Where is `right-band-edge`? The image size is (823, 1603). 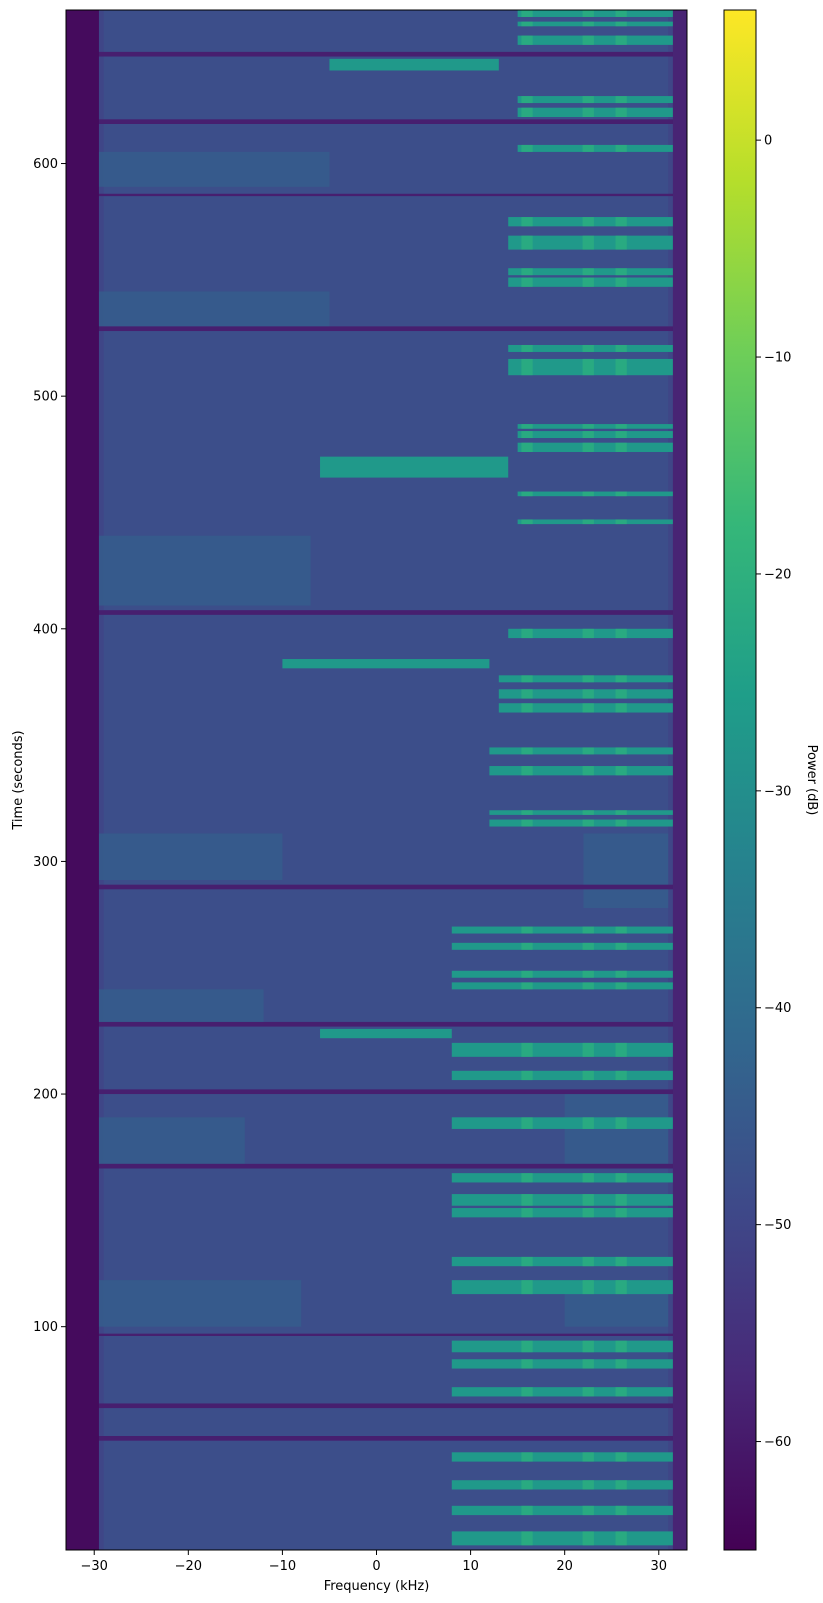
right-band-edge is located at coordinates (679, 780).